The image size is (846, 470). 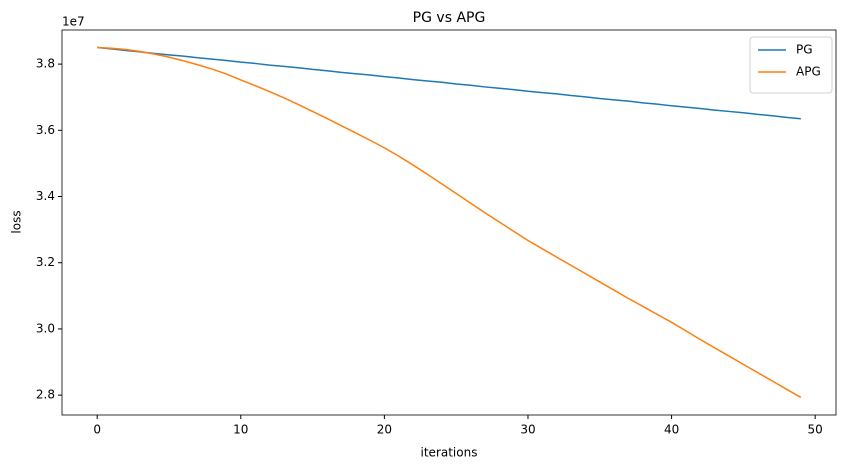 What do you see at coordinates (671, 430) in the screenshot?
I see `x-tick-label: 40` at bounding box center [671, 430].